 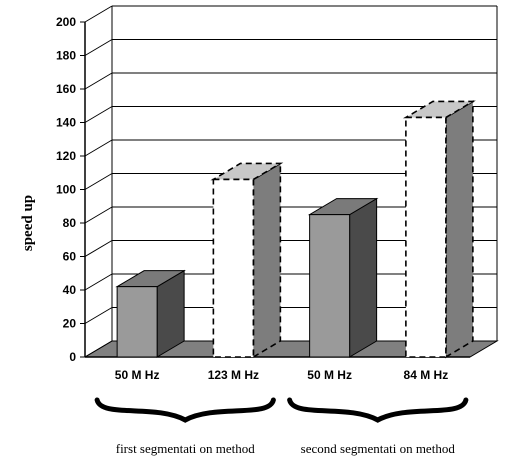 I want to click on y-tick-label: 180, so click(x=66, y=56).